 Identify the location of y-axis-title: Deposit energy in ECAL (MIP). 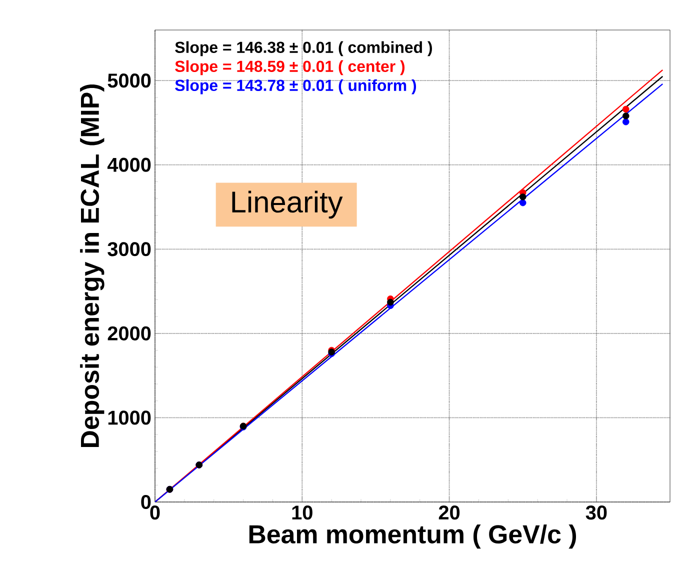
(92, 266).